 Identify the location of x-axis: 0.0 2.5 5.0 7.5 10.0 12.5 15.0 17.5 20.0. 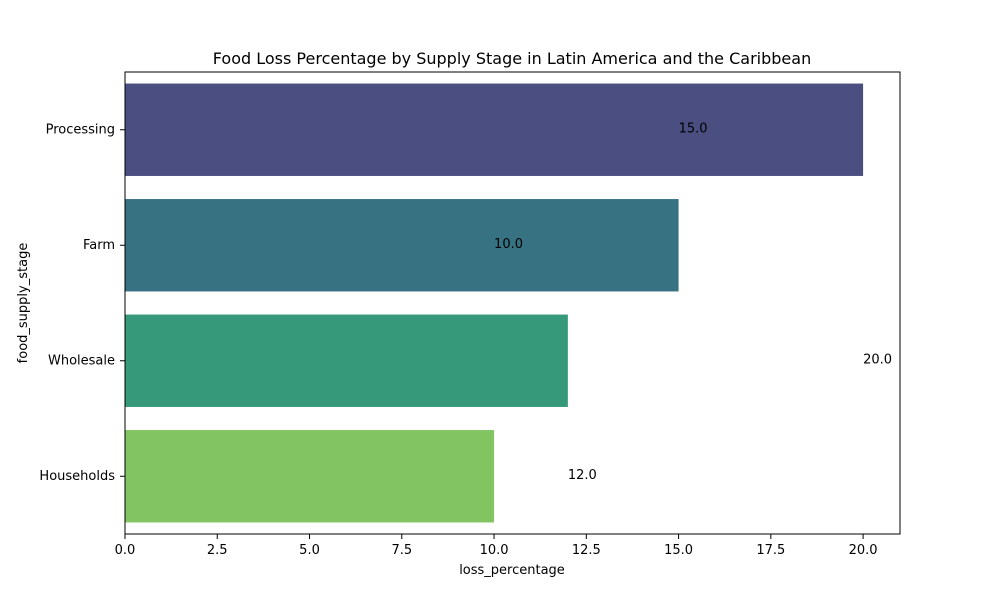
(496, 546).